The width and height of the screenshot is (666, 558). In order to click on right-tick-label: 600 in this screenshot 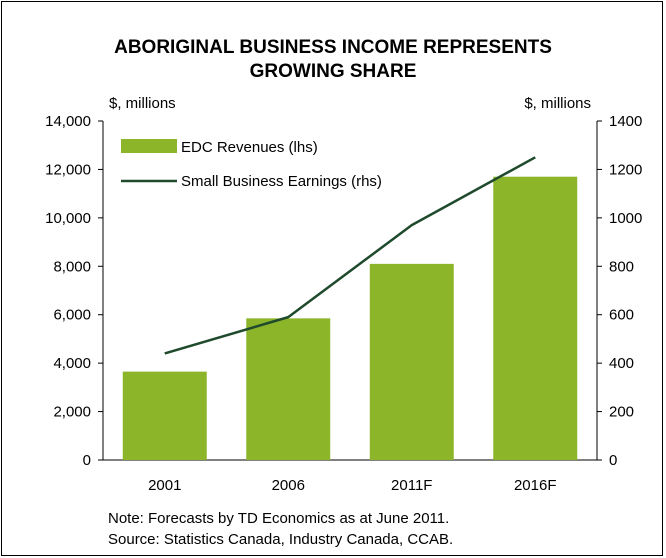, I will do `click(621, 315)`.